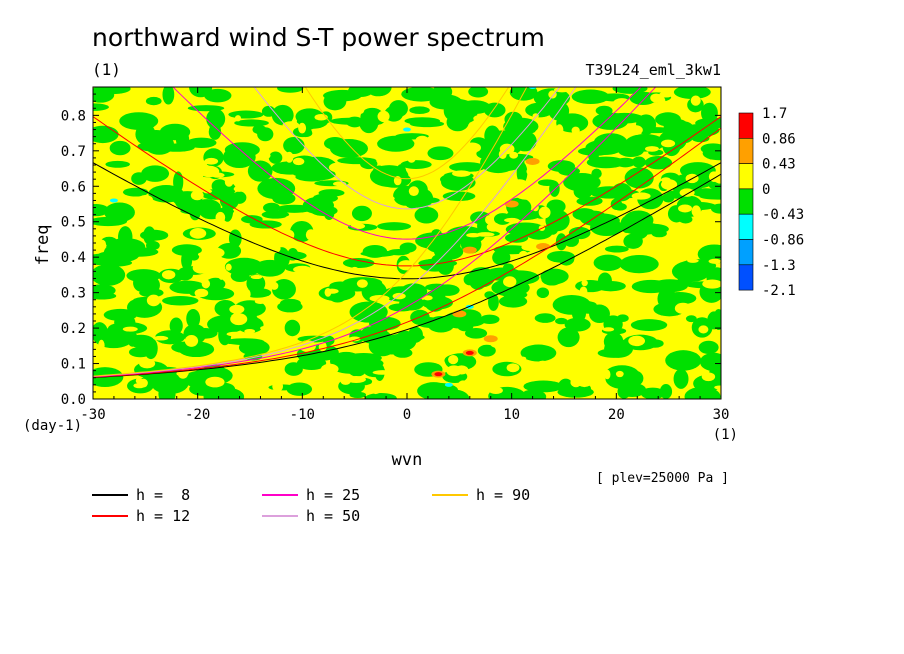 This screenshot has height=654, width=904. What do you see at coordinates (407, 415) in the screenshot?
I see `x-tick-label: 0` at bounding box center [407, 415].